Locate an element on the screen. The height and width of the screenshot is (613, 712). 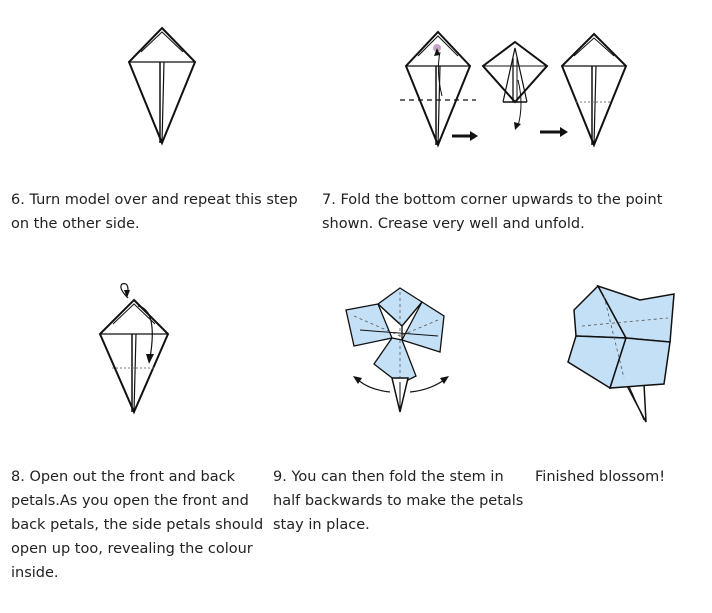
step9-diagram is located at coordinates (401, 350).